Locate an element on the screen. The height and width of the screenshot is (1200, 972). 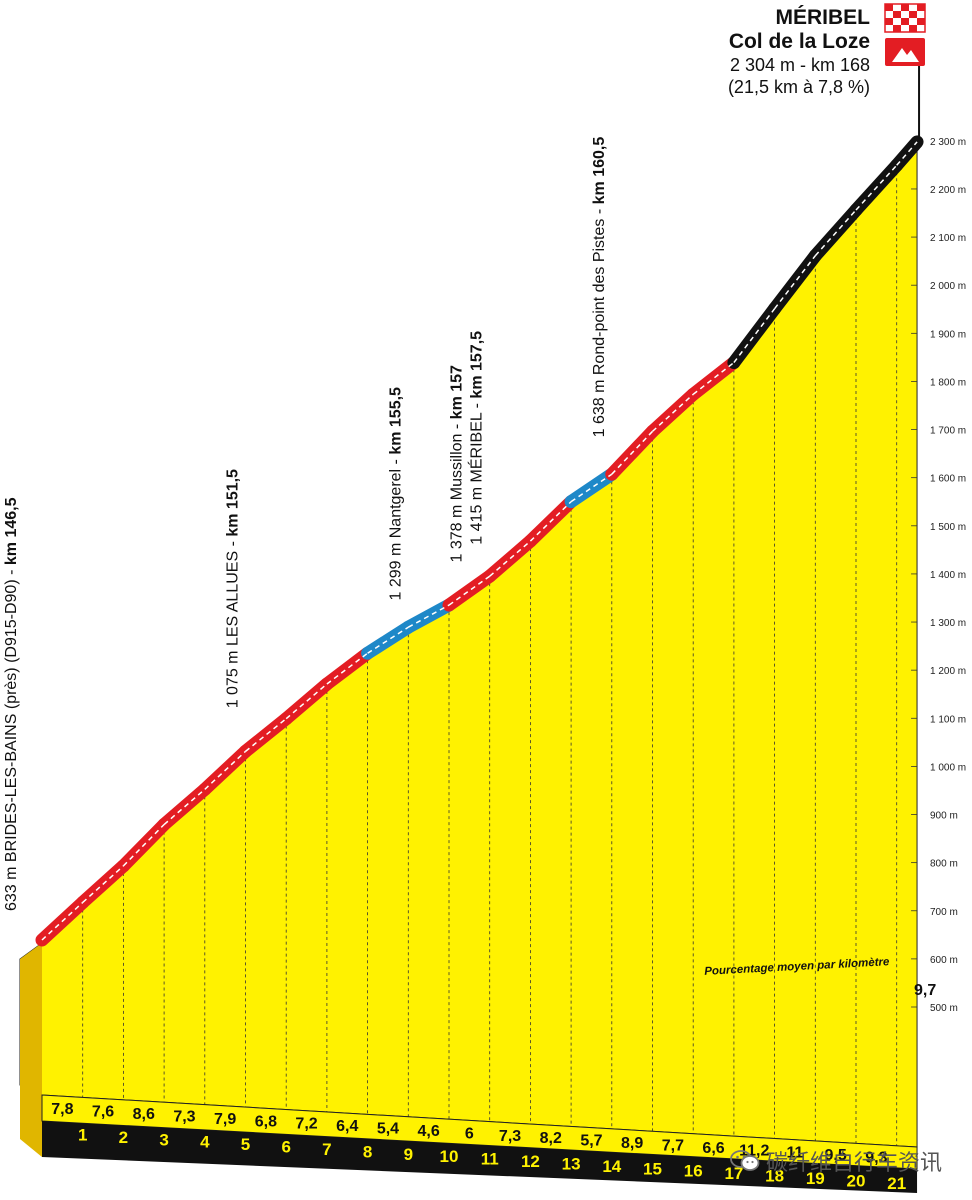
summit-climb: (21,5 km à 7,8 %) is located at coordinates (798, 87).